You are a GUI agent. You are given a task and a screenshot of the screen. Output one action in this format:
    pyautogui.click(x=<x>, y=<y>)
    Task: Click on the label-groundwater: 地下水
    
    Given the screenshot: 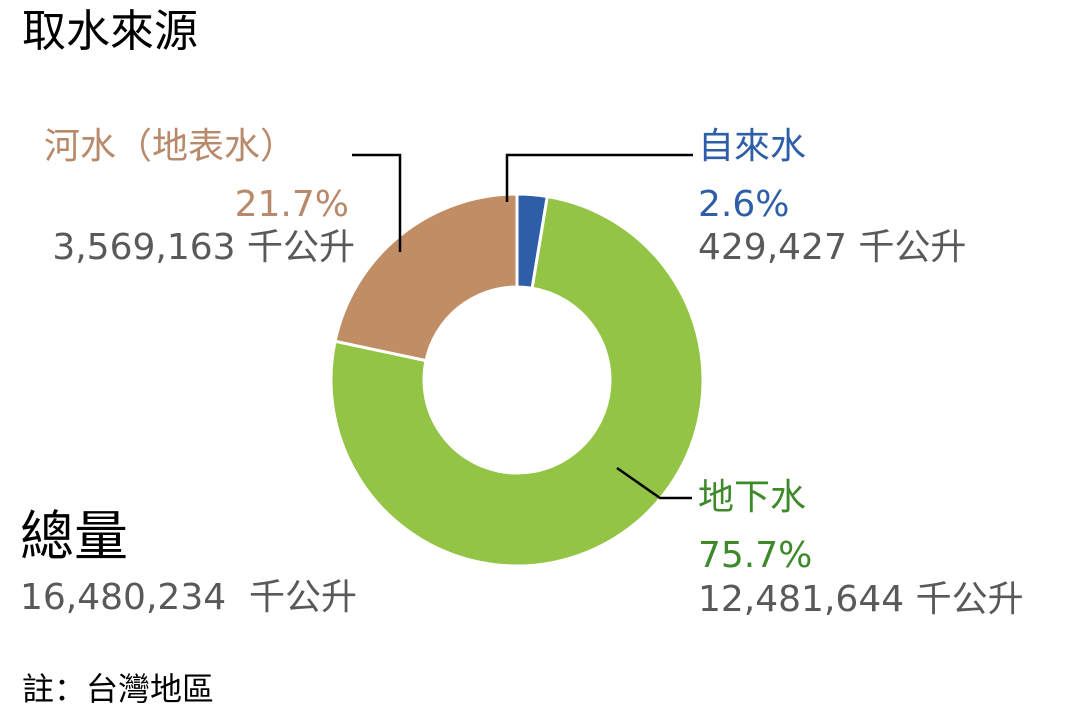 What is the action you would take?
    pyautogui.click(x=752, y=497)
    